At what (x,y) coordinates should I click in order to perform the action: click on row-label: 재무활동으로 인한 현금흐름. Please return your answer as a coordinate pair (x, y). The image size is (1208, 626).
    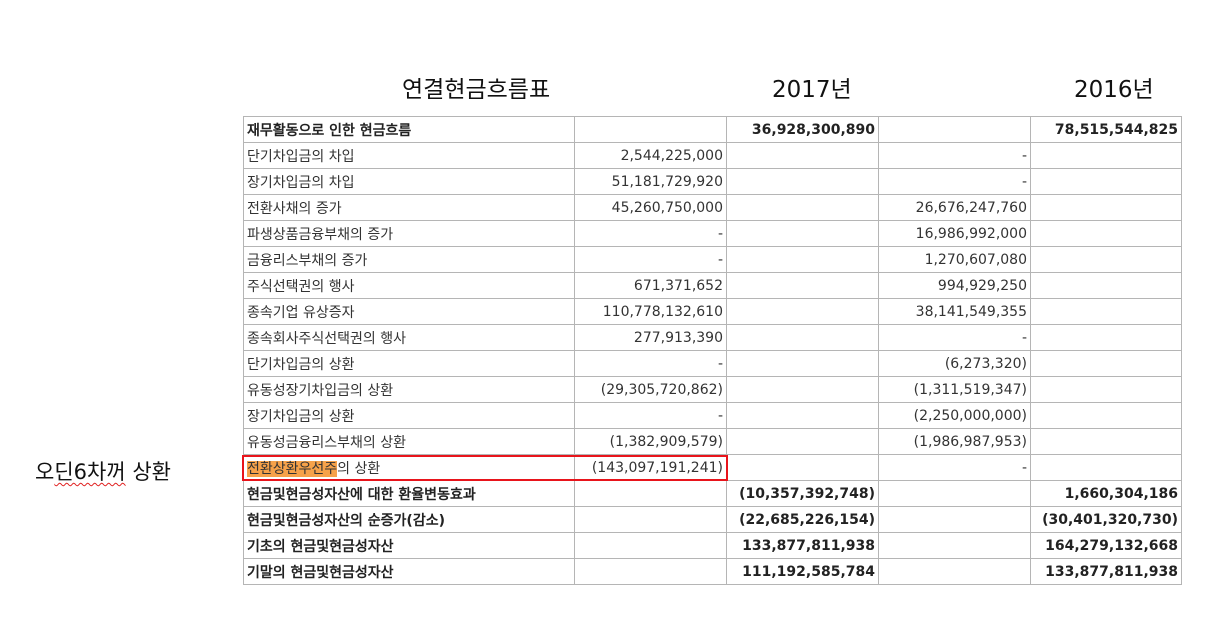
    Looking at the image, I should click on (409, 129).